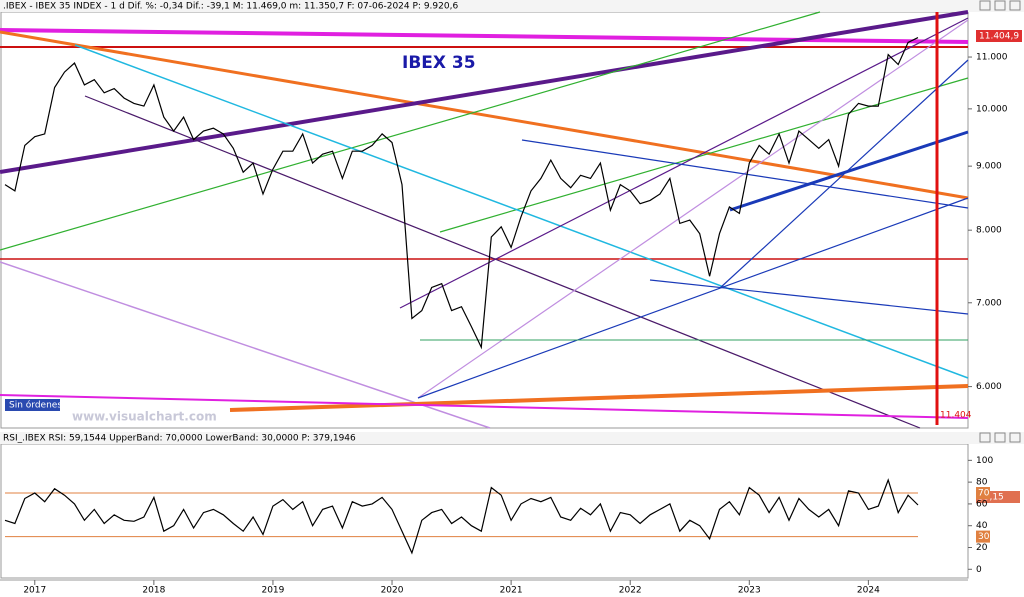 The width and height of the screenshot is (1024, 597). Describe the element at coordinates (992, 58) in the screenshot. I see `y-tick-label: 11.000` at that location.